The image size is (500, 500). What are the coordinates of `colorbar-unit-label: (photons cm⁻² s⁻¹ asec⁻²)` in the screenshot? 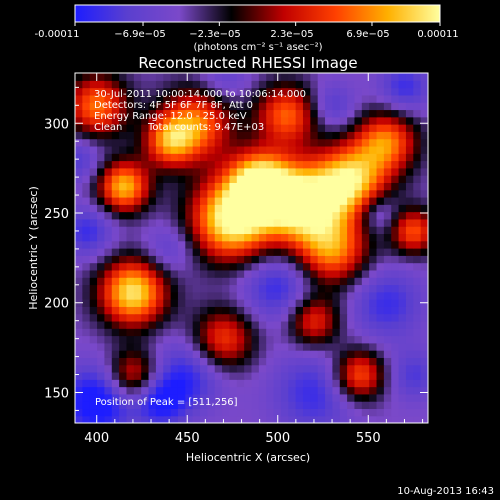 It's located at (257, 47).